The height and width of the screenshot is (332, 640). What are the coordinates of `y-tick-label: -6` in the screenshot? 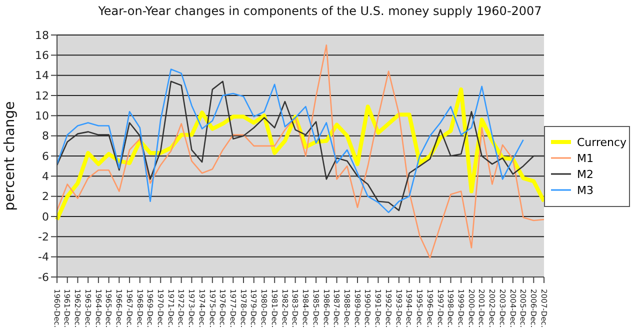 It's located at (43, 277).